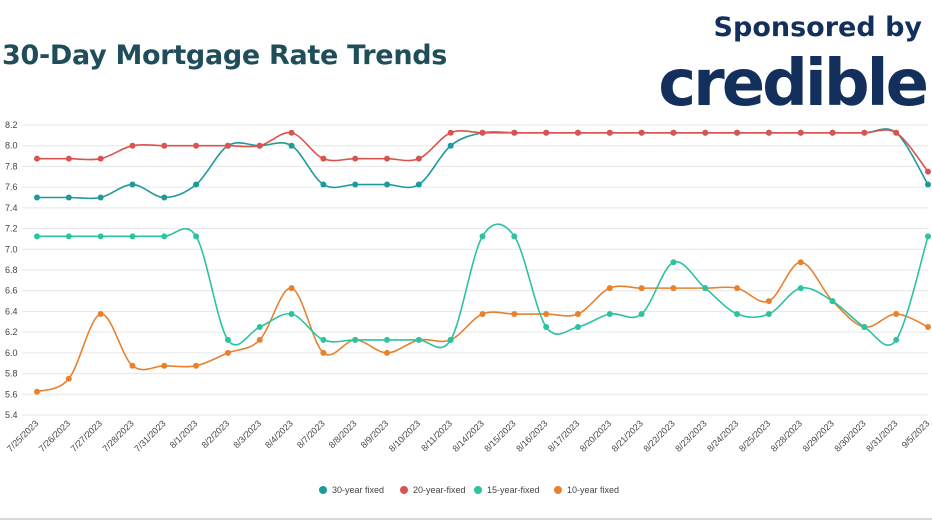  I want to click on x-tick-label: 8/11/2023, so click(436, 435).